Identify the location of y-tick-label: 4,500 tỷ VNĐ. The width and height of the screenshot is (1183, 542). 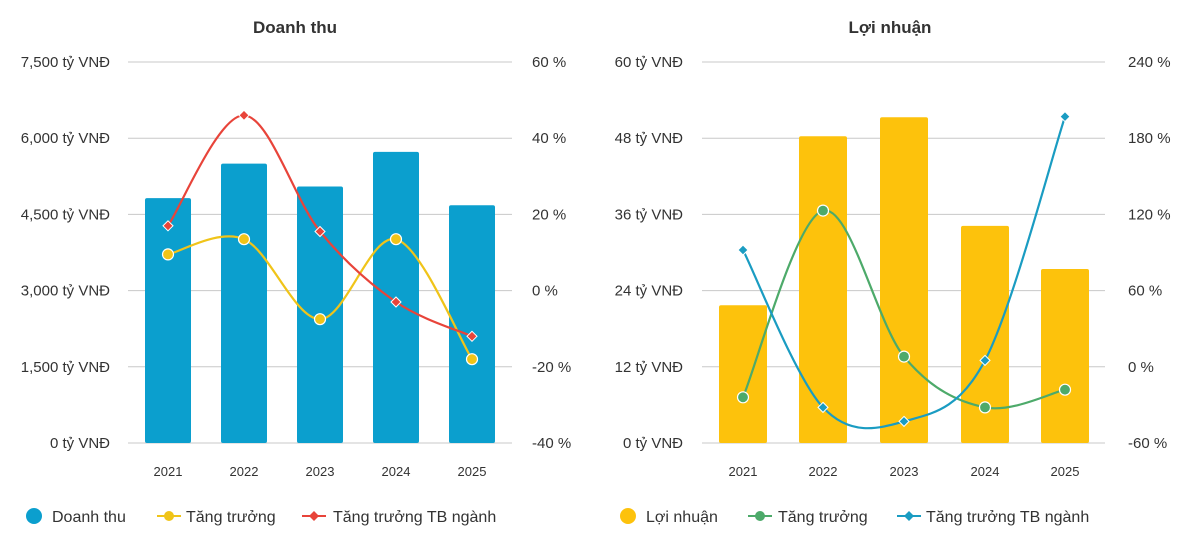
(65, 214).